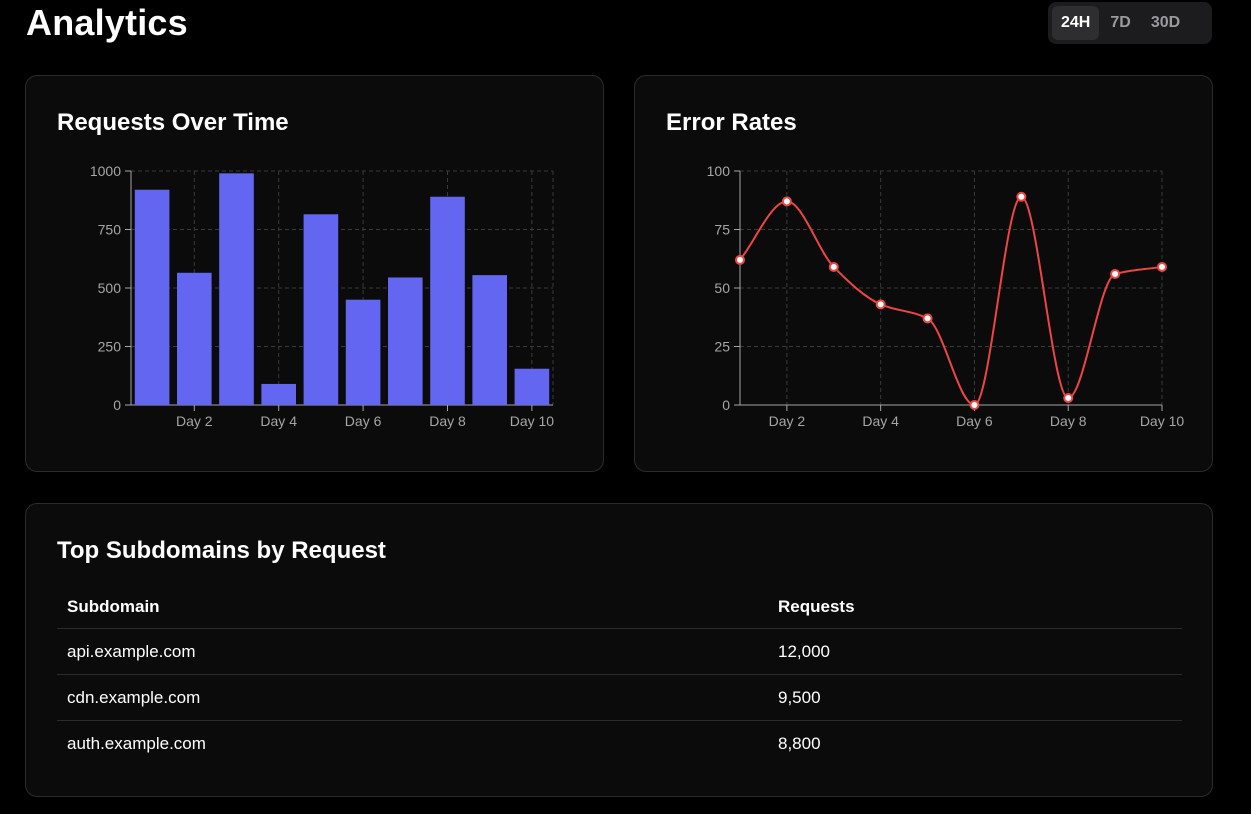 The height and width of the screenshot is (814, 1251). I want to click on y-tick-label: 750, so click(110, 230).